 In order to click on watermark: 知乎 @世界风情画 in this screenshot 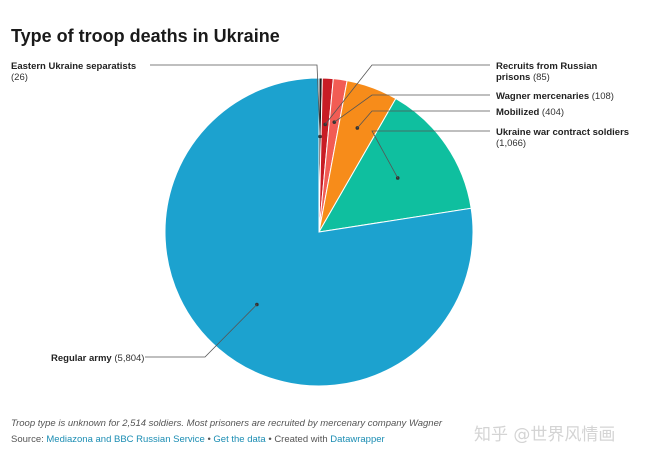, I will do `click(545, 435)`.